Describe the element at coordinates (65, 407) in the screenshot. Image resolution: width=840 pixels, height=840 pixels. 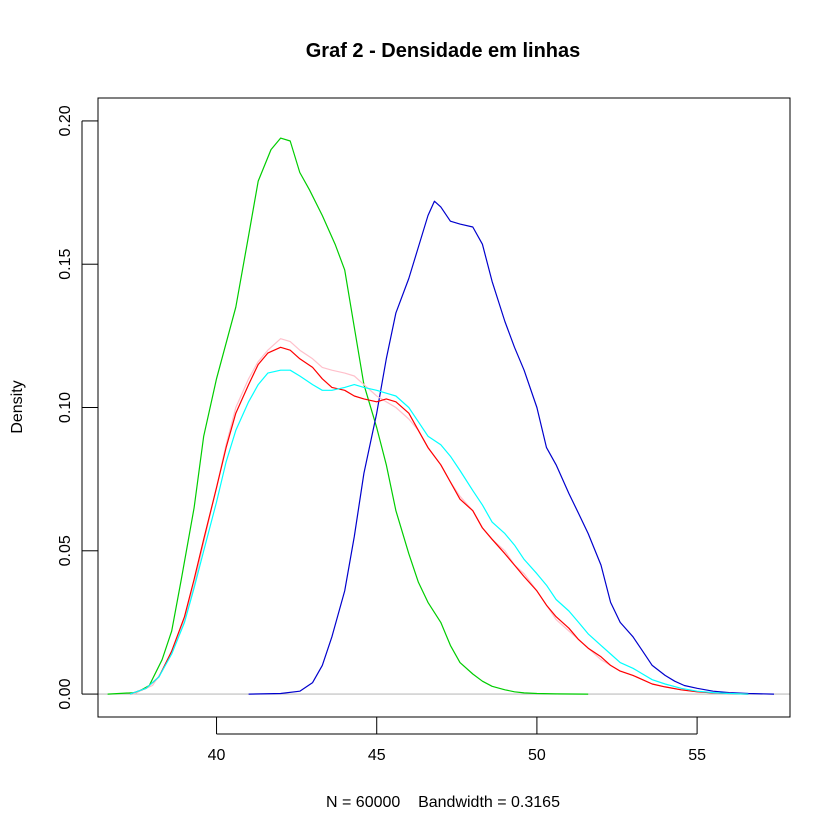
I see `y-tick-label: 0.10` at that location.